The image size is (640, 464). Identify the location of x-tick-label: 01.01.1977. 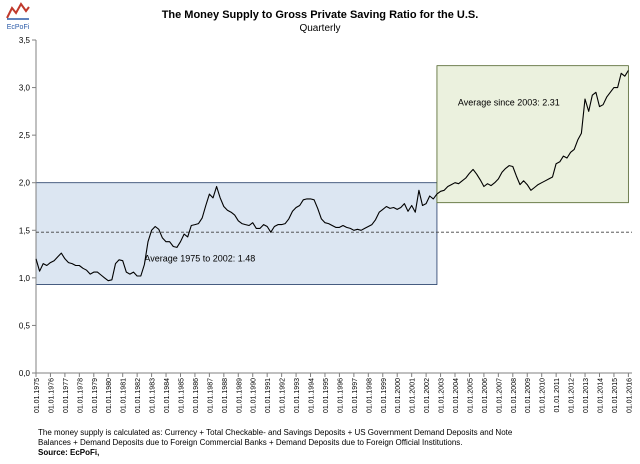
(66, 395).